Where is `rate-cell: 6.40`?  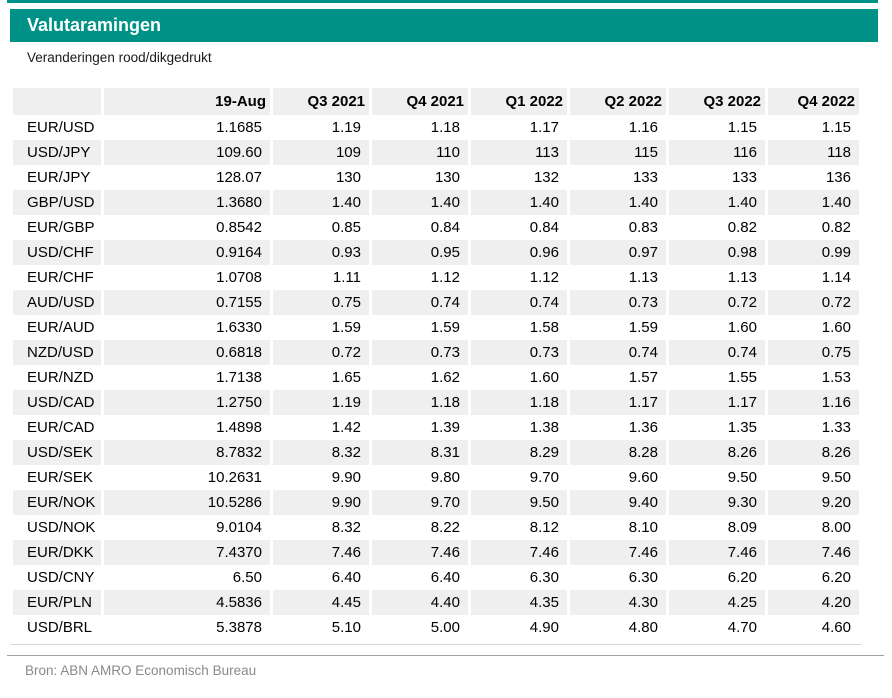 rate-cell: 6.40 is located at coordinates (445, 577).